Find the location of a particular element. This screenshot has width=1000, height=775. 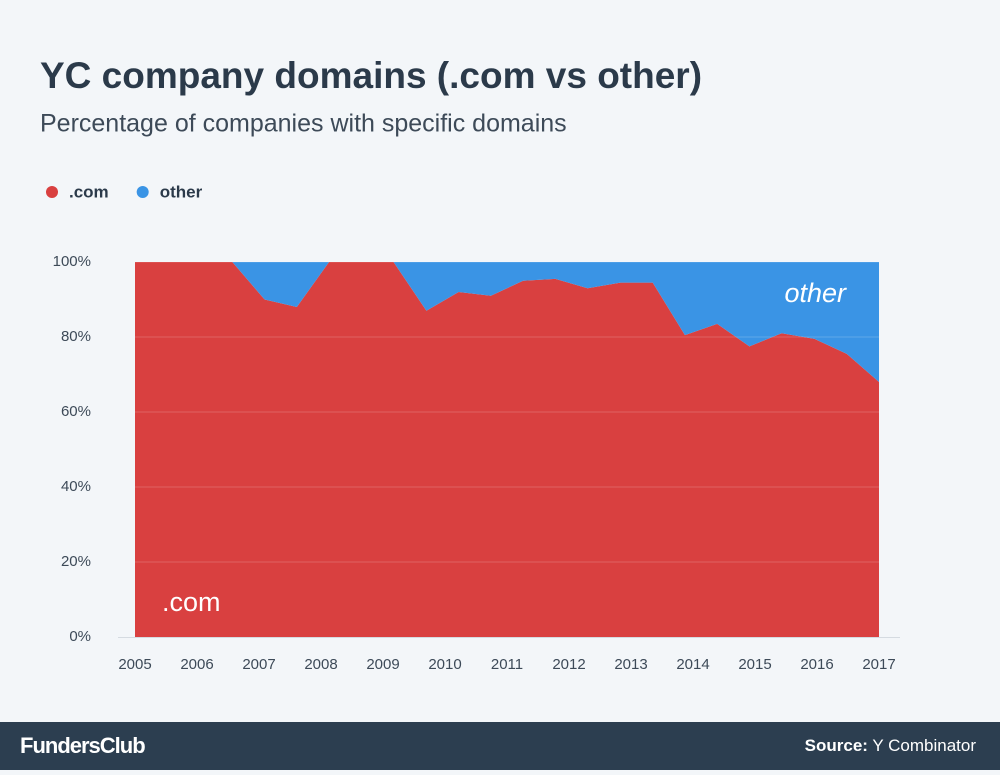

legend-label: .com is located at coordinates (89, 191).